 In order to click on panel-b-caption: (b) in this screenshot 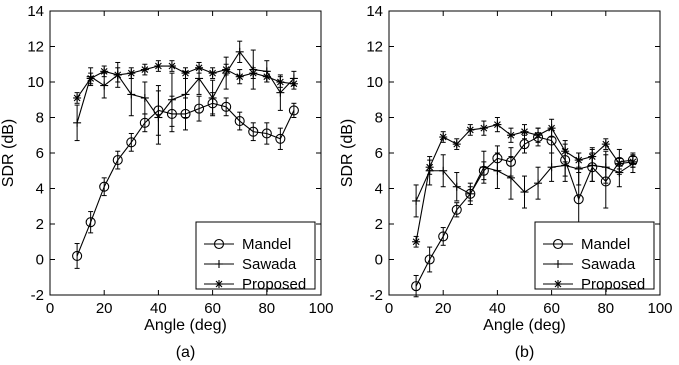, I will do `click(525, 352)`.